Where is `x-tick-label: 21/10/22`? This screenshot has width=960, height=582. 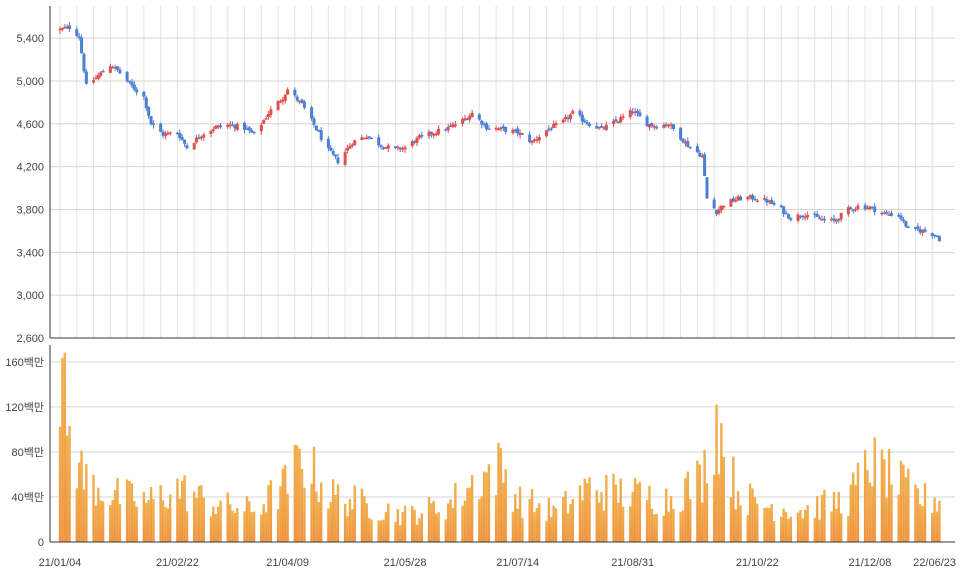 x-tick-label: 21/10/22 is located at coordinates (757, 563).